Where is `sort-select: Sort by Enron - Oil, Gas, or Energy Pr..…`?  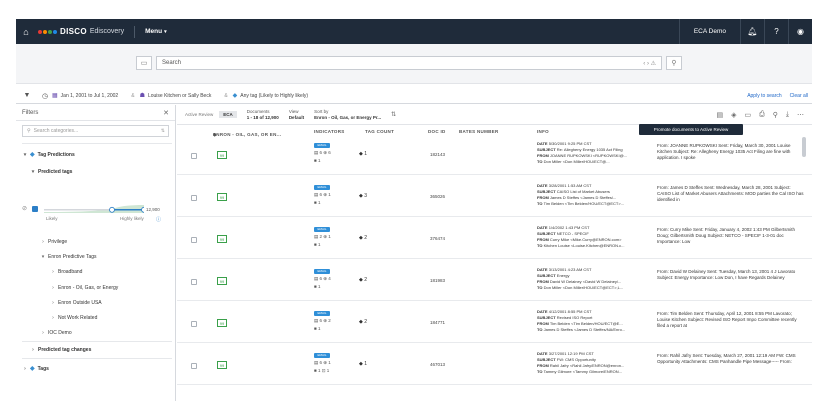 sort-select: Sort by Enron - Oil, Gas, or Energy Pr..… is located at coordinates (347, 115).